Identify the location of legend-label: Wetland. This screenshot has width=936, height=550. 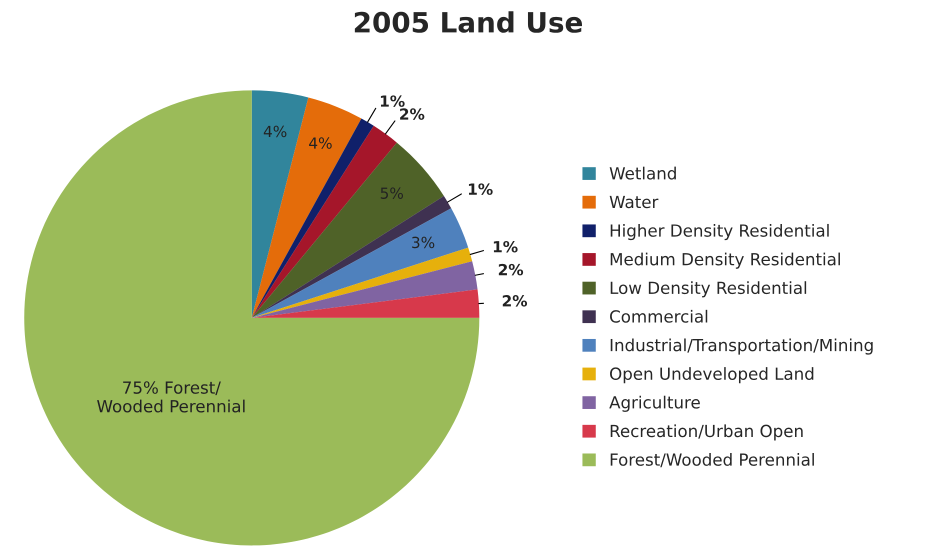
(643, 173).